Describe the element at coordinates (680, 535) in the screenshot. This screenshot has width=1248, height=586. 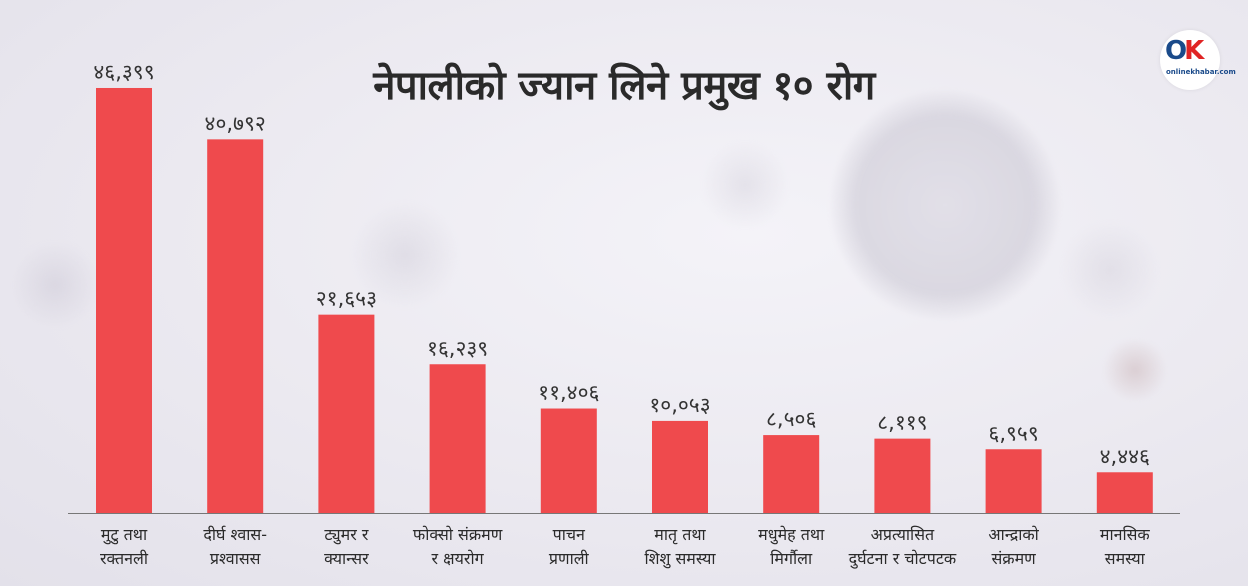
I see `category-label: मातृ तथा` at that location.